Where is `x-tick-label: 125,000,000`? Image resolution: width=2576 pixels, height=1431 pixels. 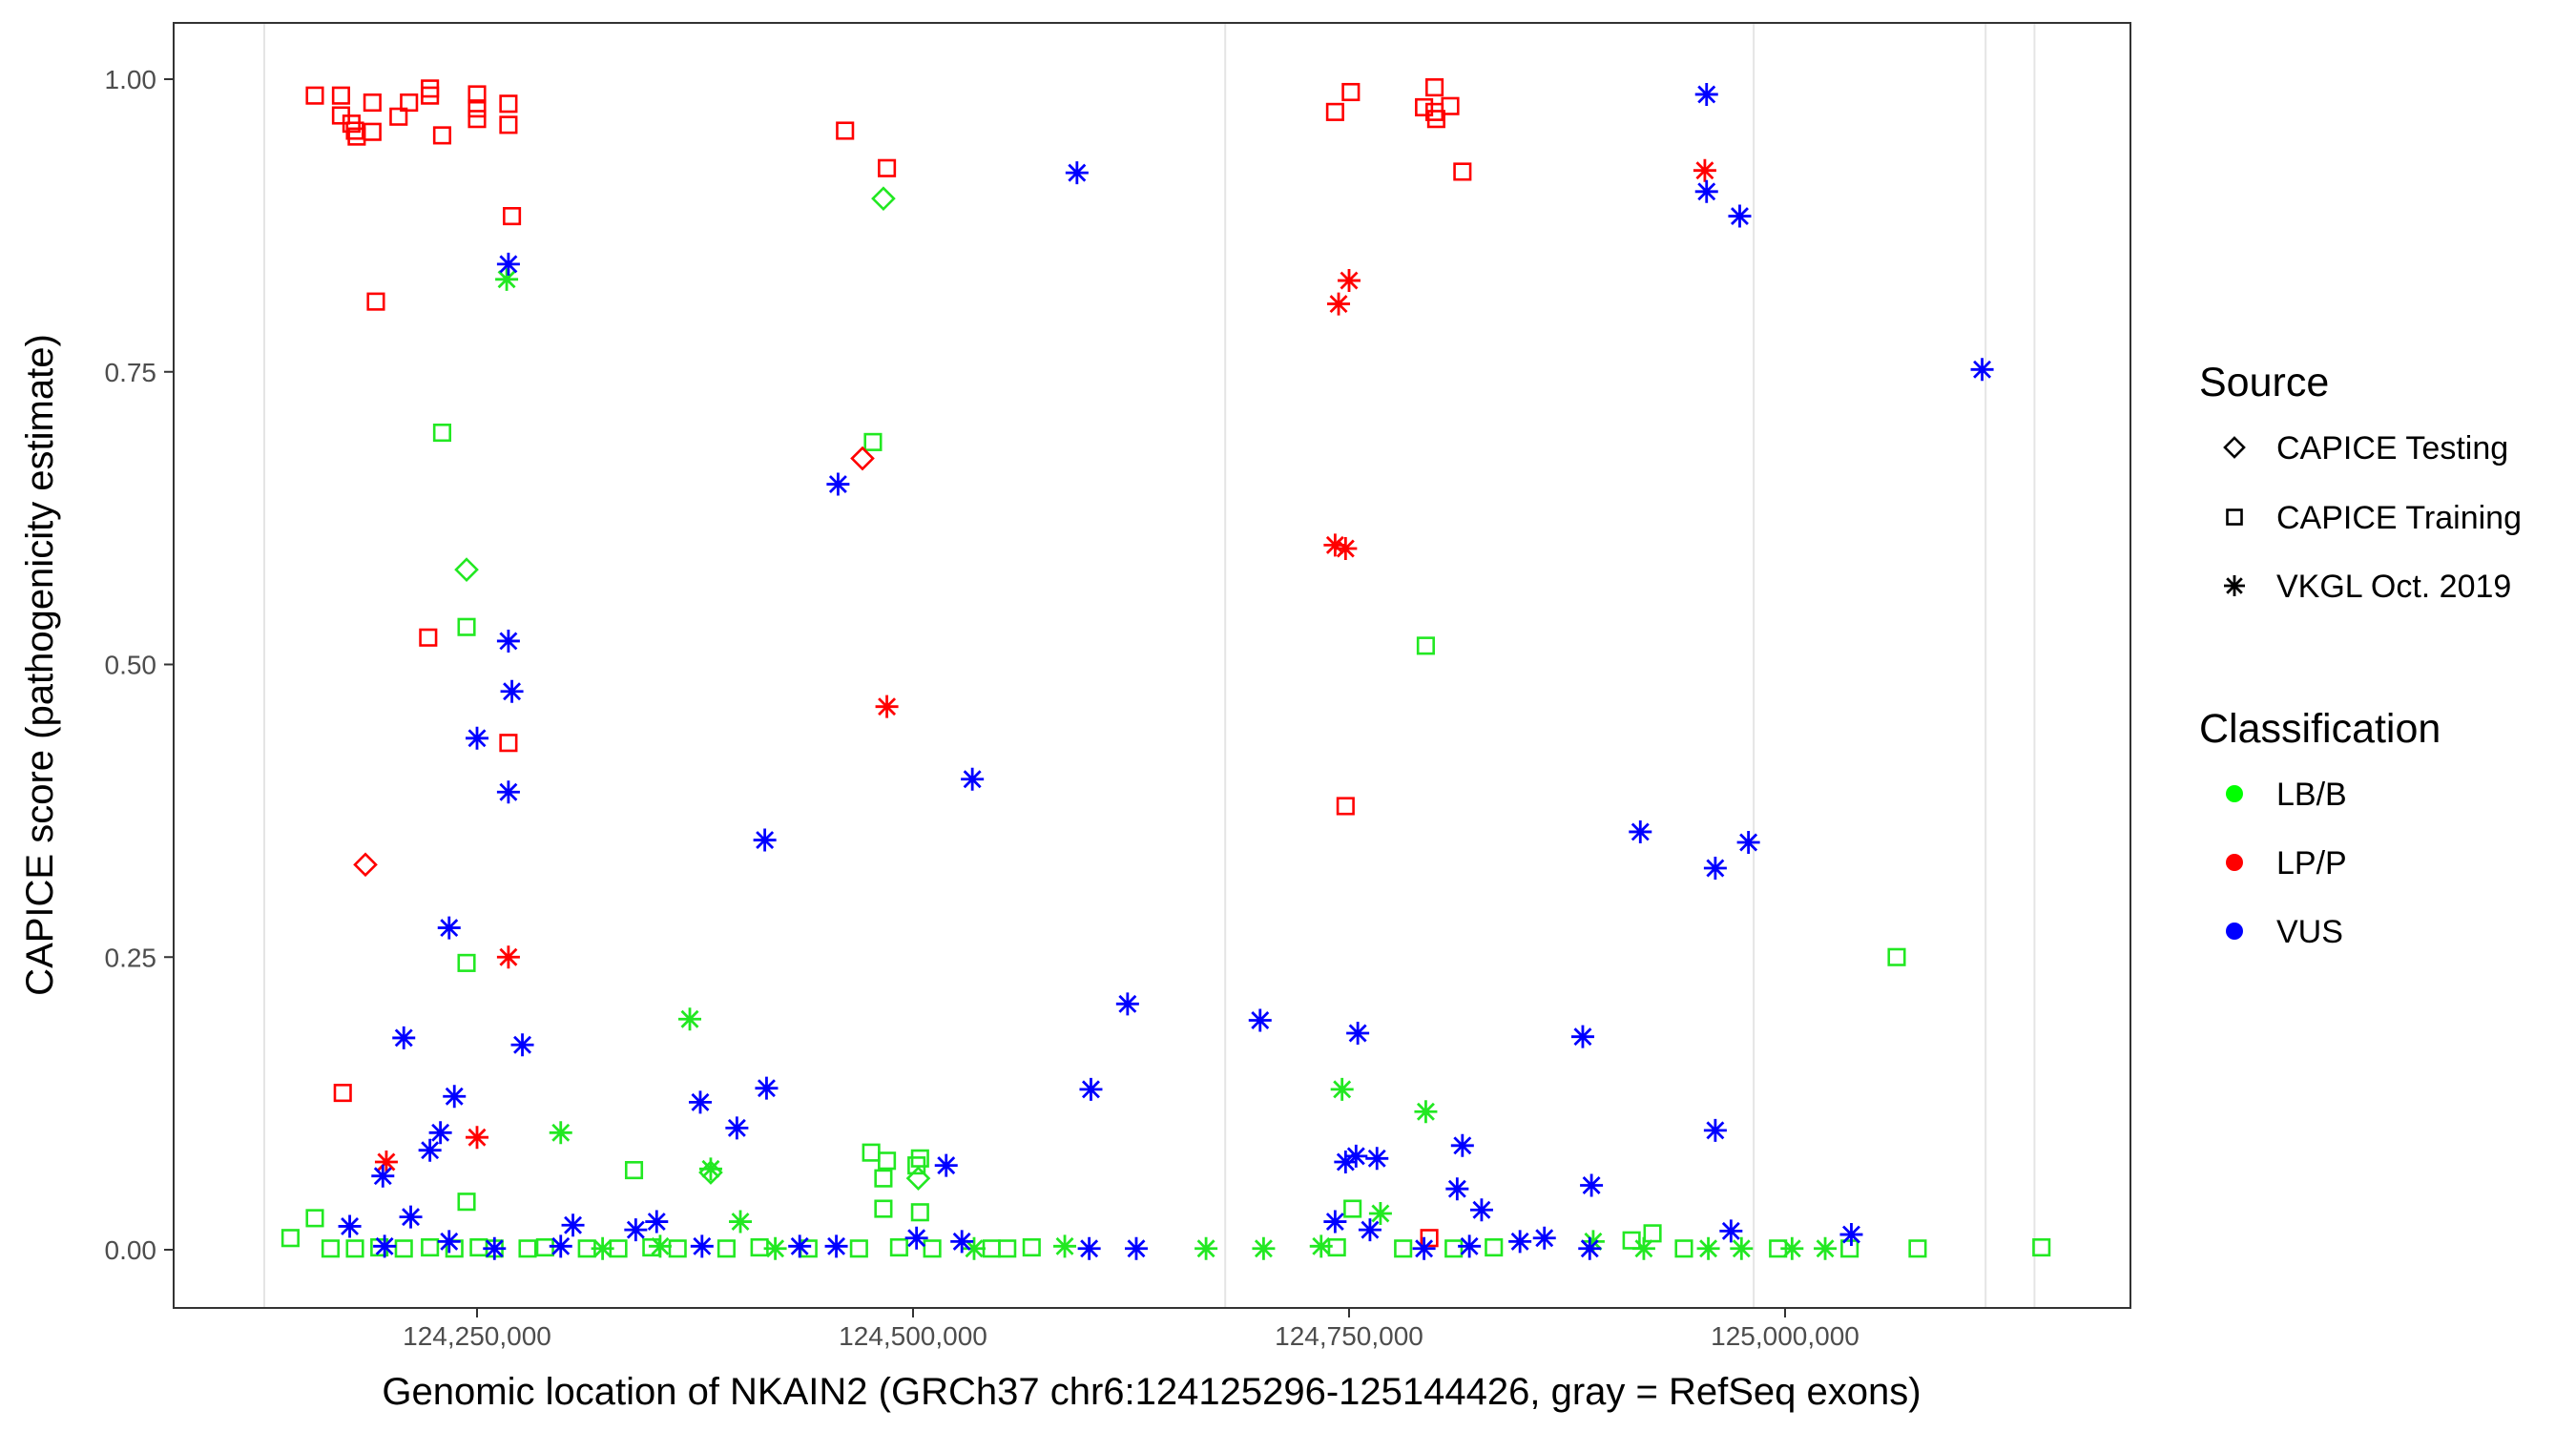 x-tick-label: 125,000,000 is located at coordinates (1785, 1336).